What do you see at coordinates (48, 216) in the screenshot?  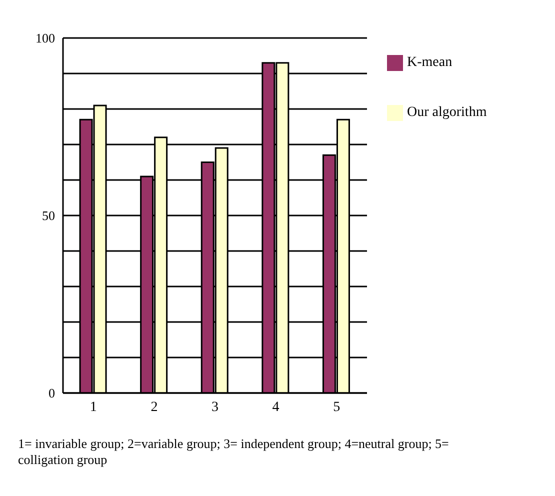 I see `y-tick-label: 50` at bounding box center [48, 216].